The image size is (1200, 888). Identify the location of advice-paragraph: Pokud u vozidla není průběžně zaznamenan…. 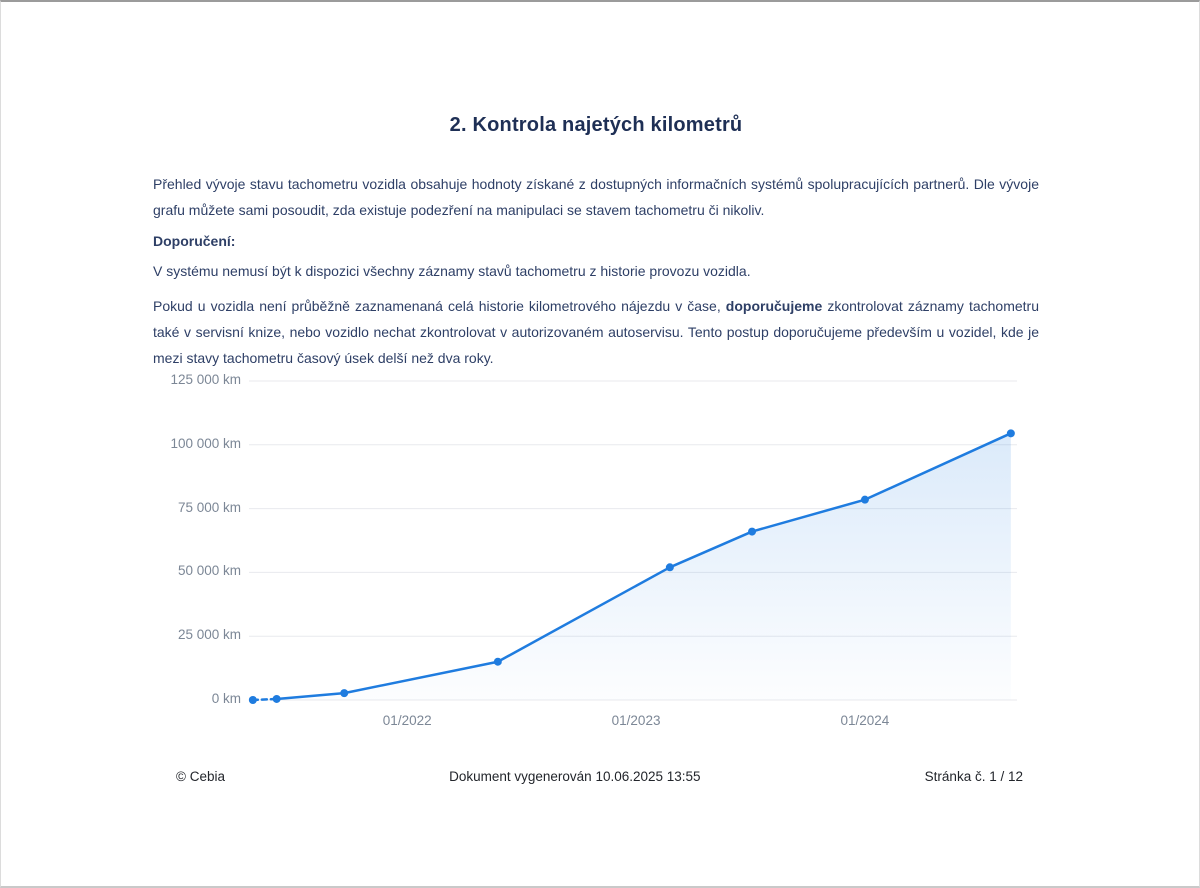
(596, 332).